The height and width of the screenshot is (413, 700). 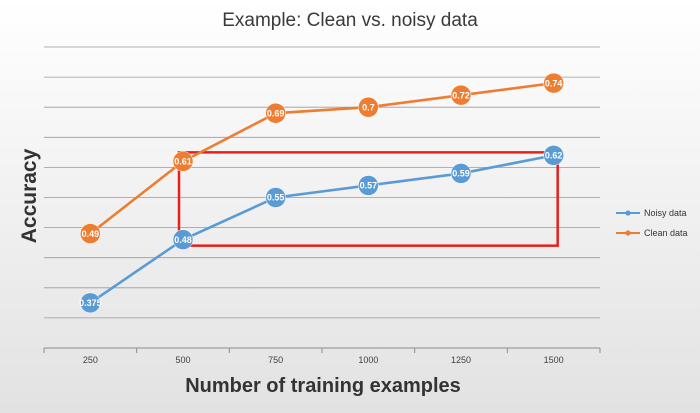 I want to click on data-label: 0.55, so click(x=276, y=198).